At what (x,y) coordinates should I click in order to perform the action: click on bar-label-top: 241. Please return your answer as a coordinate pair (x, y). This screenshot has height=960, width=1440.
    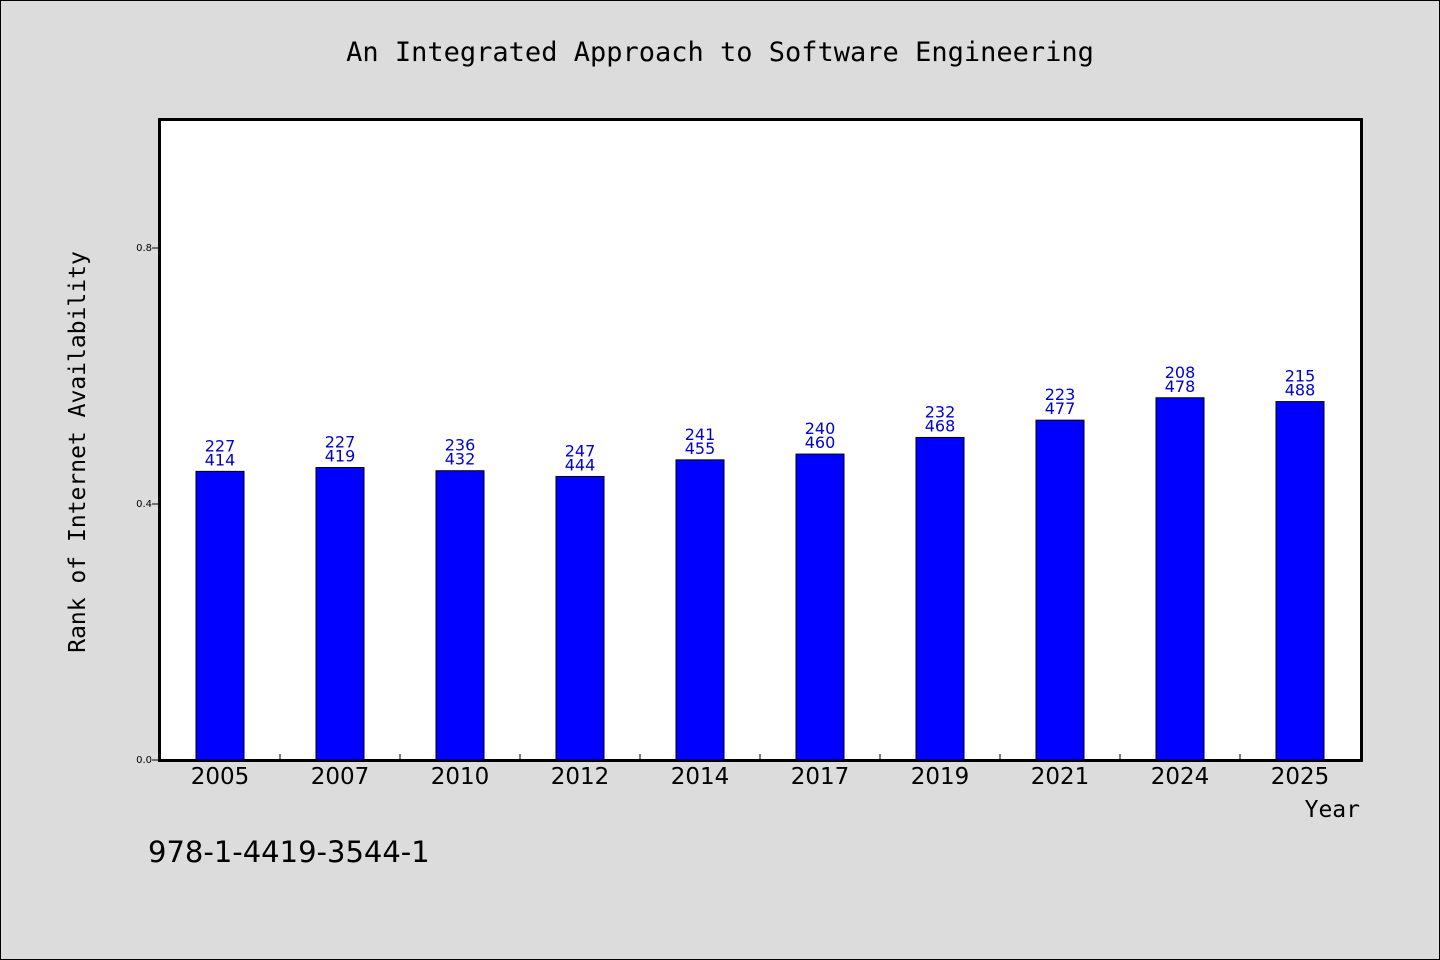
    Looking at the image, I should click on (700, 434).